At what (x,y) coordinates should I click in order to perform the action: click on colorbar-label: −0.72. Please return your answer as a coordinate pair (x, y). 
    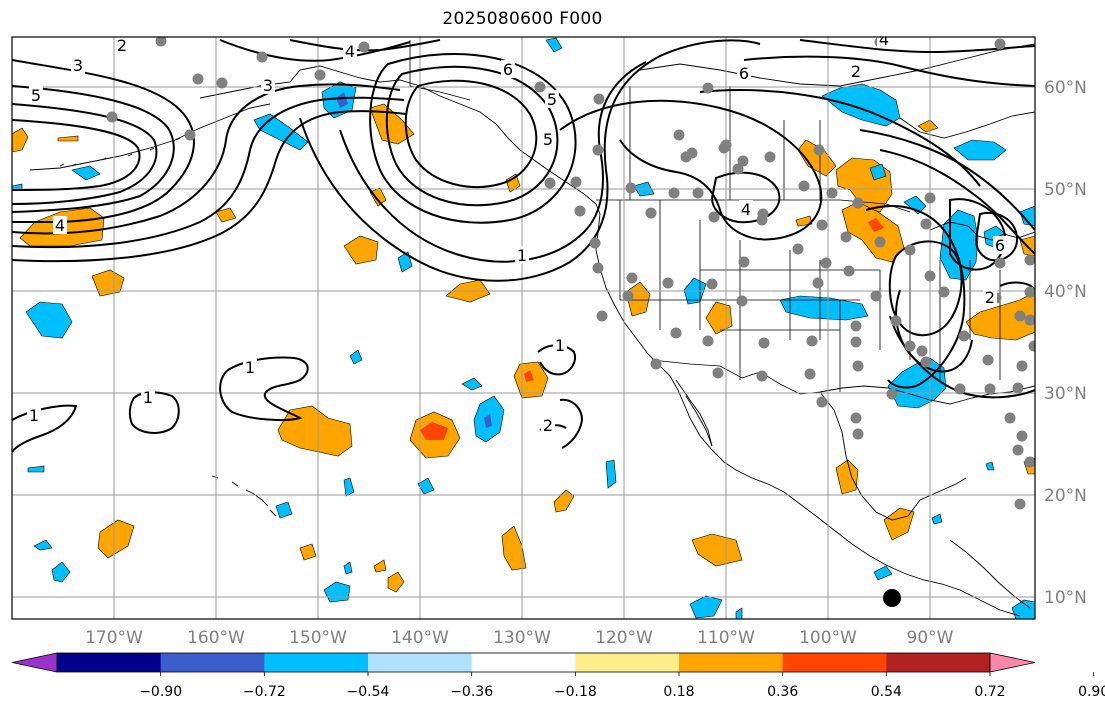
    Looking at the image, I should click on (264, 692).